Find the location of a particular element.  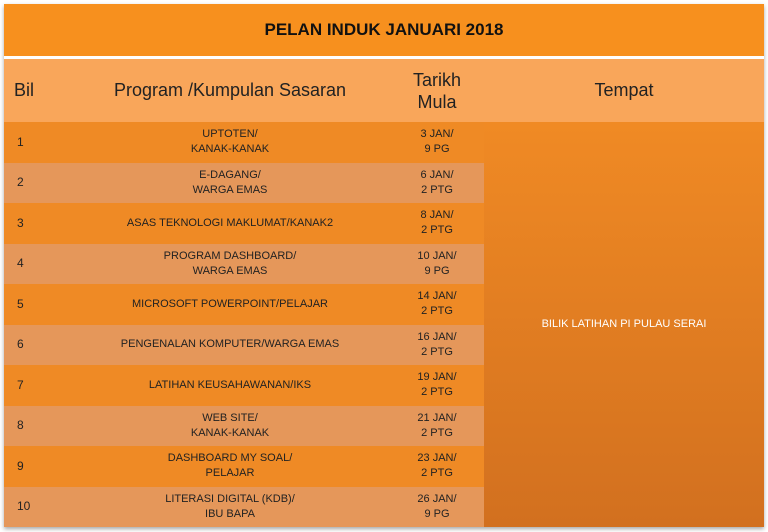

page-title: PELAN INDUK JANUARI 2018 is located at coordinates (384, 31).